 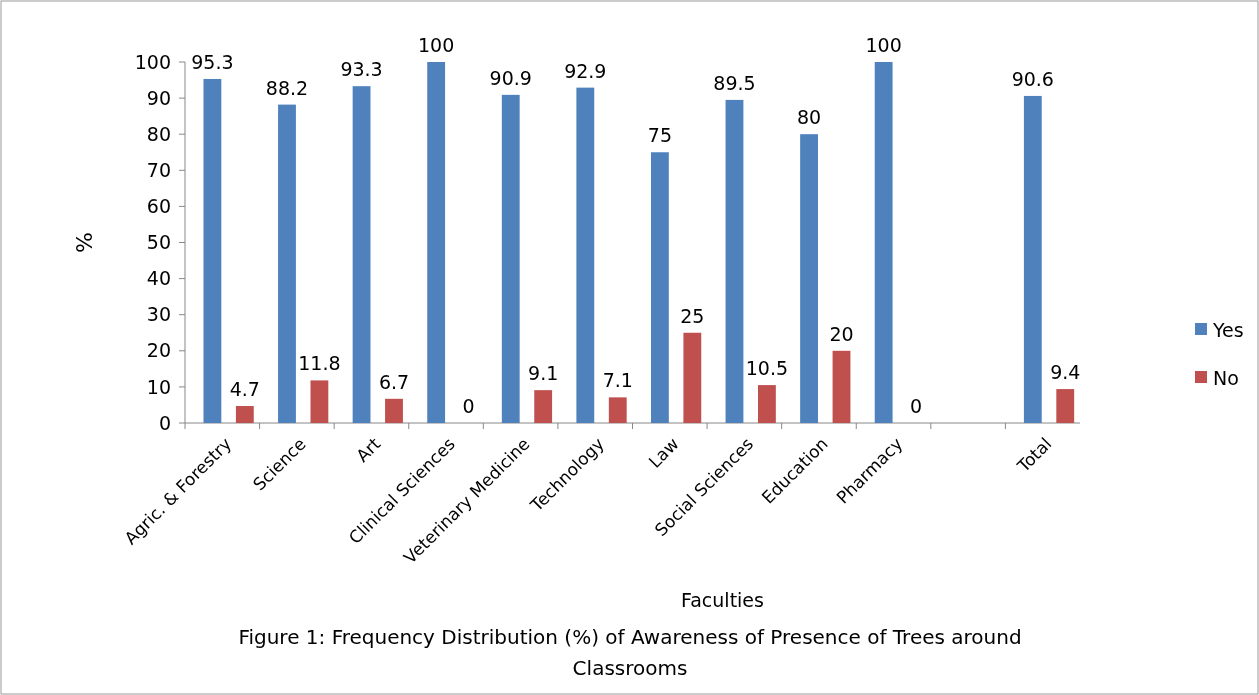 I want to click on y-tick-label: 40, so click(x=158, y=278).